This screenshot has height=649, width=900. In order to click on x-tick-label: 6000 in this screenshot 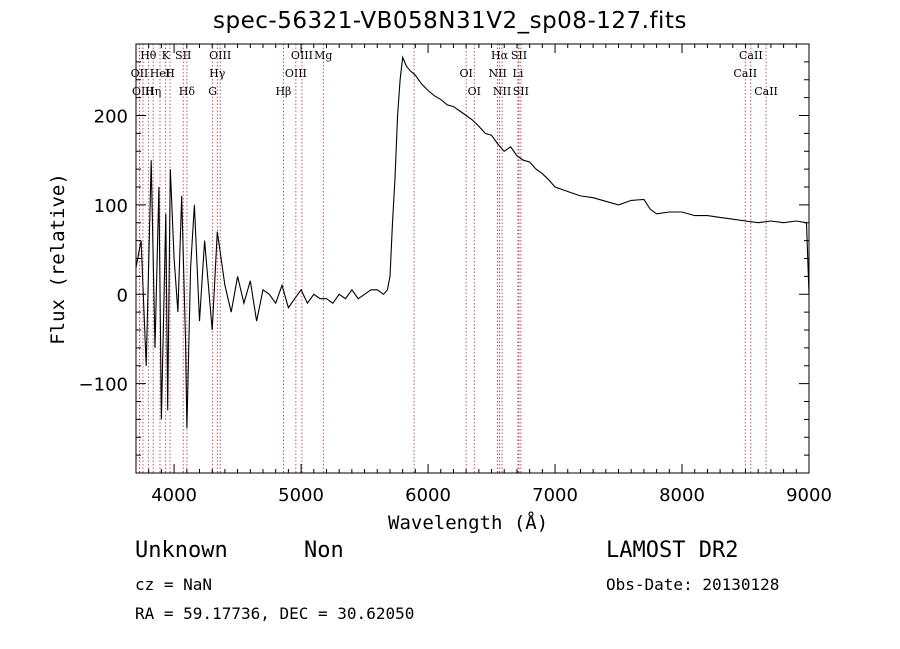, I will do `click(428, 495)`.